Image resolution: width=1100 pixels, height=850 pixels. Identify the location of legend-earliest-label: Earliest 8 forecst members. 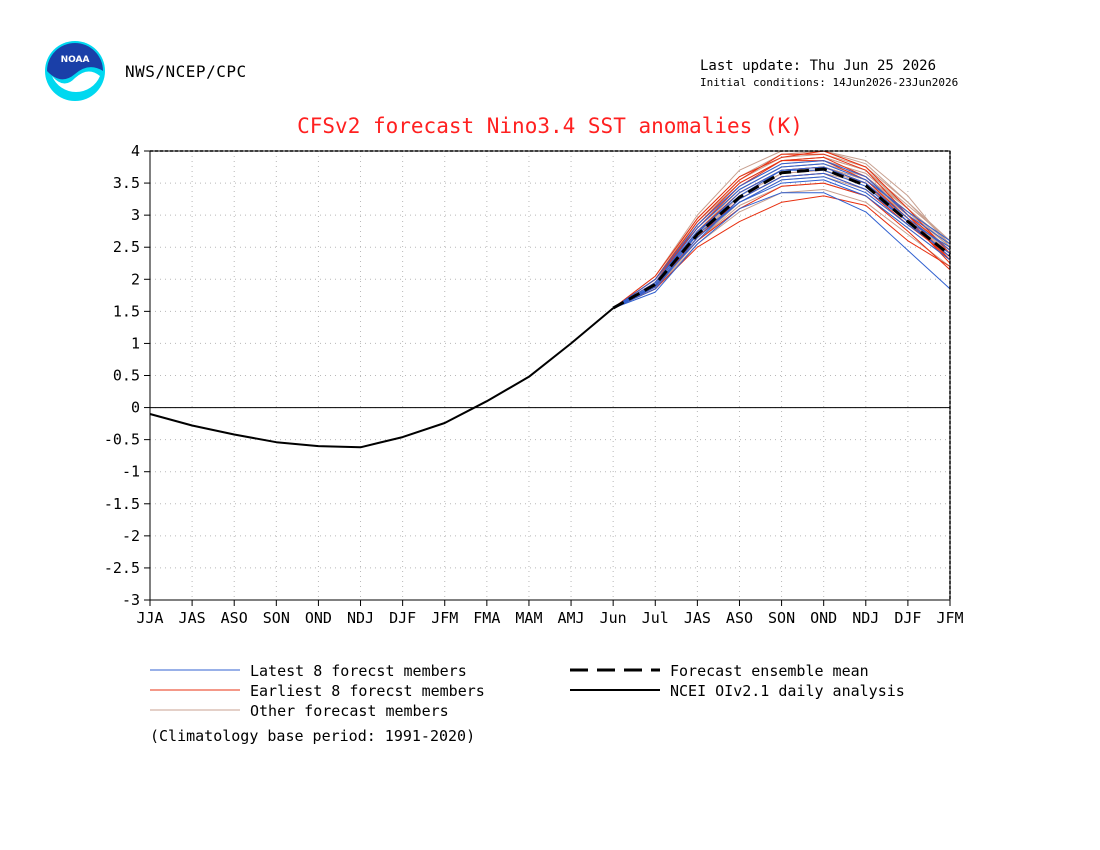
(367, 691).